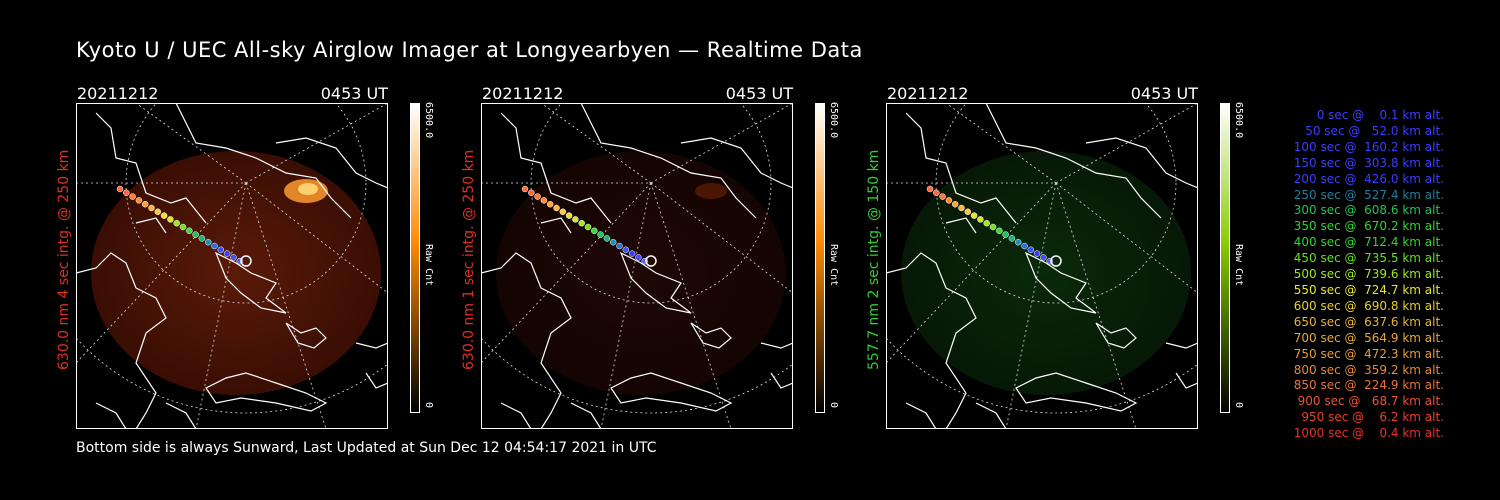 This screenshot has width=1500, height=500. Describe the element at coordinates (64, 259) in the screenshot. I see `panel-side-label: 630.0 nm 4 sec intg. @ 250 km` at that location.